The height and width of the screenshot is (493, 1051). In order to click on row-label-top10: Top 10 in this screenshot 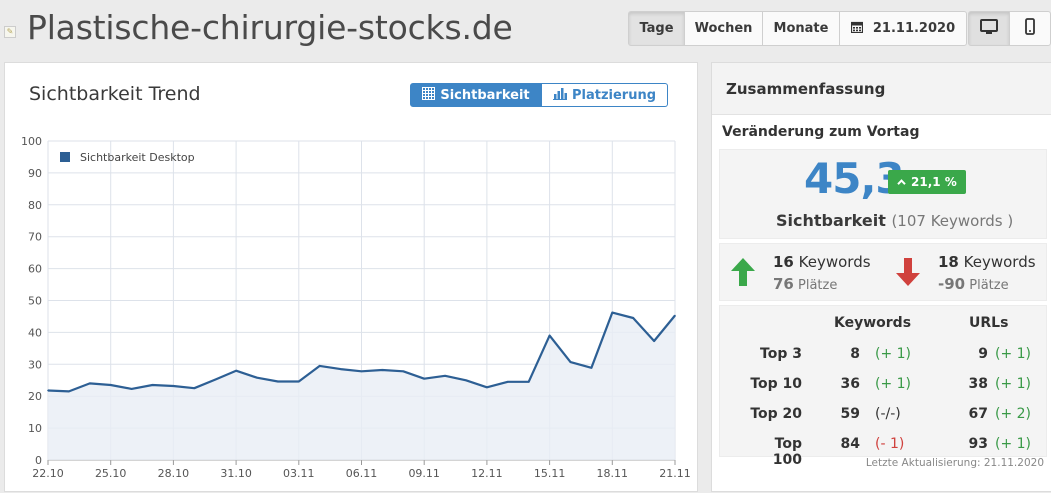, I will do `click(776, 384)`.